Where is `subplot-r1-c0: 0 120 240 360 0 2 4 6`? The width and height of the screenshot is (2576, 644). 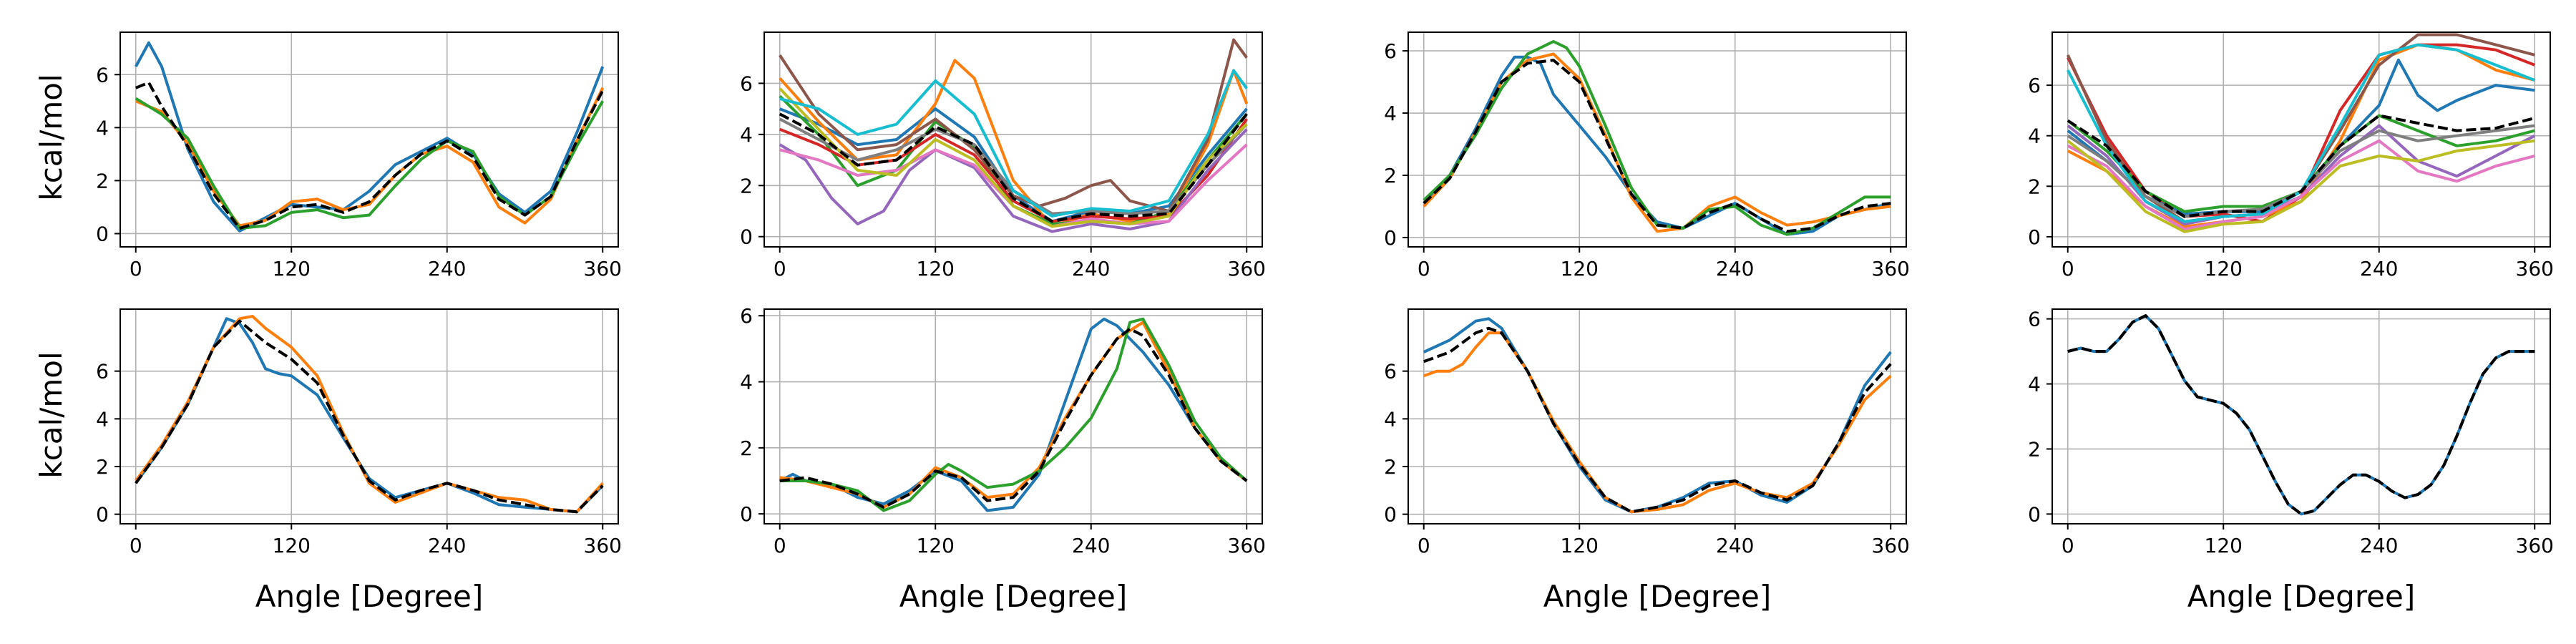
subplot-r1-c0: 0 120 240 360 0 2 4 6 is located at coordinates (359, 432).